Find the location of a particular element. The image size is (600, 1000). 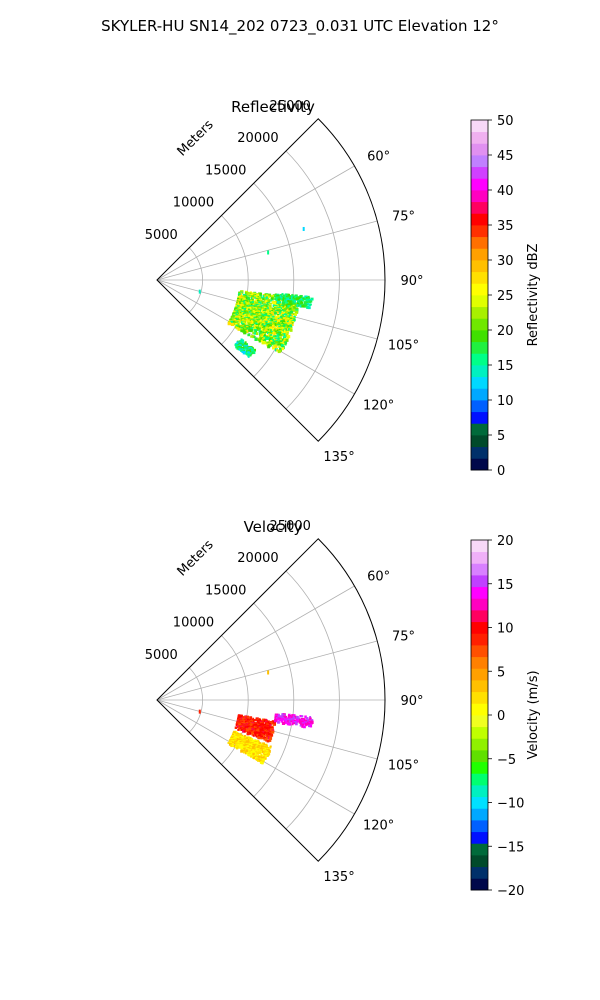

reflectivity-colorbar-segment is located at coordinates (479, 382).